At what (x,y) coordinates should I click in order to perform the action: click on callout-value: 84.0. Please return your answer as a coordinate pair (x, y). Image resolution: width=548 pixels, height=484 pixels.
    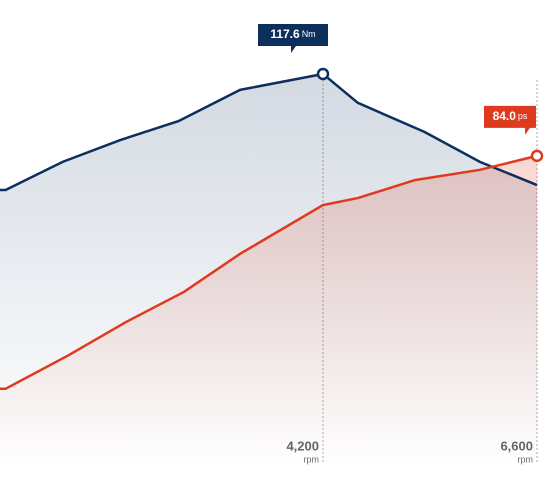
    Looking at the image, I should click on (505, 116).